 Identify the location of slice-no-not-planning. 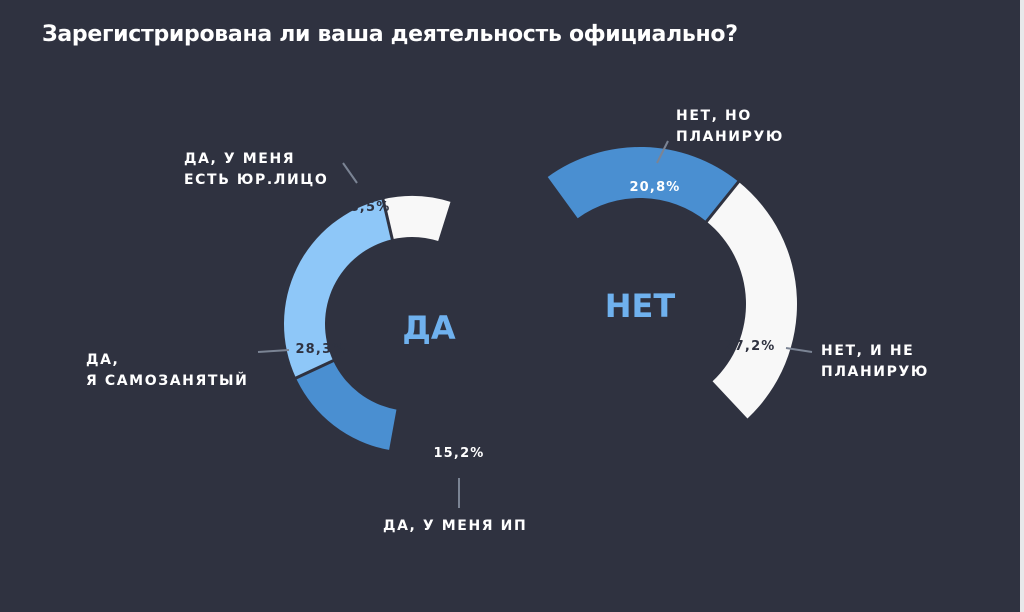
(752, 300).